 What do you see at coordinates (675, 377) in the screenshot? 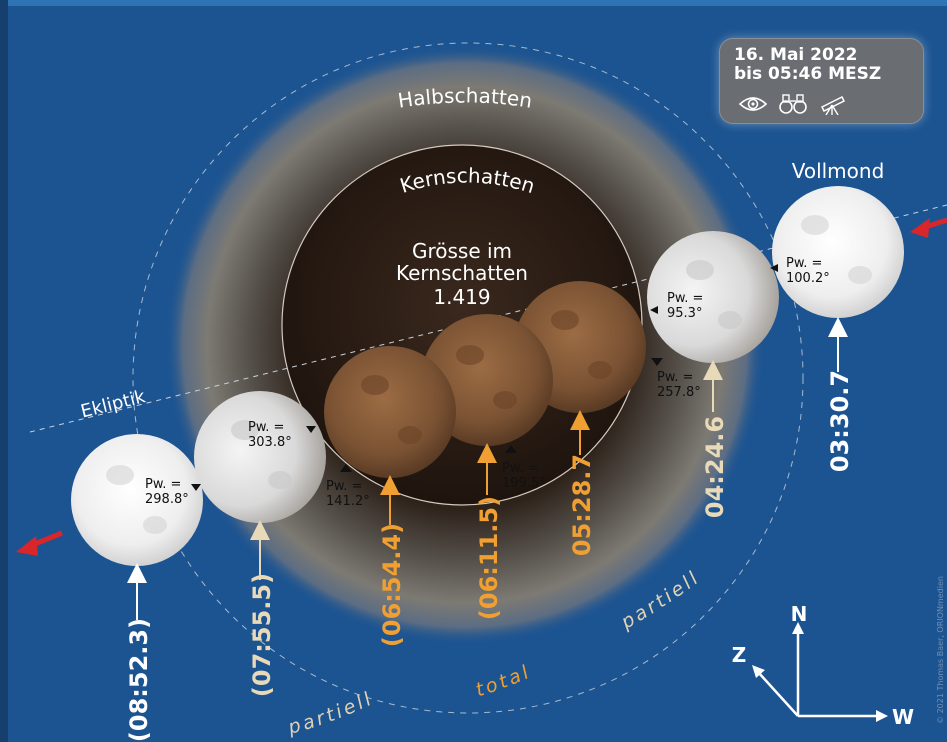
I see `pw-label-3a: Pw. =` at bounding box center [675, 377].